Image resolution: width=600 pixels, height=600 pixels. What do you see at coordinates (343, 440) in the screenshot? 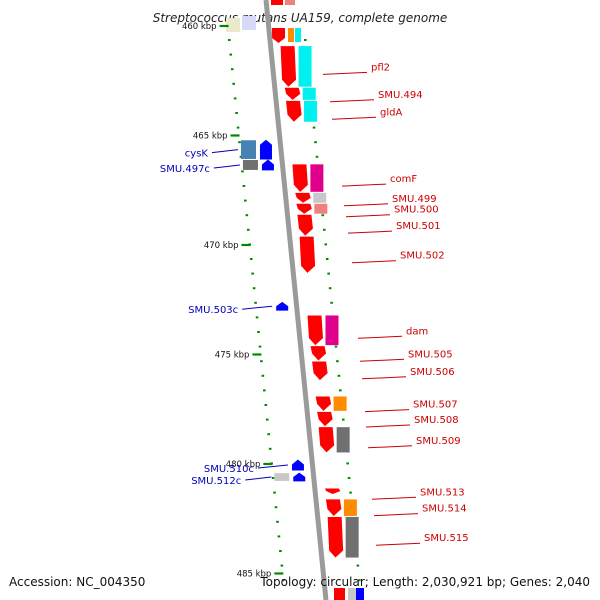
I see `gene-smu-509-cog` at bounding box center [343, 440].